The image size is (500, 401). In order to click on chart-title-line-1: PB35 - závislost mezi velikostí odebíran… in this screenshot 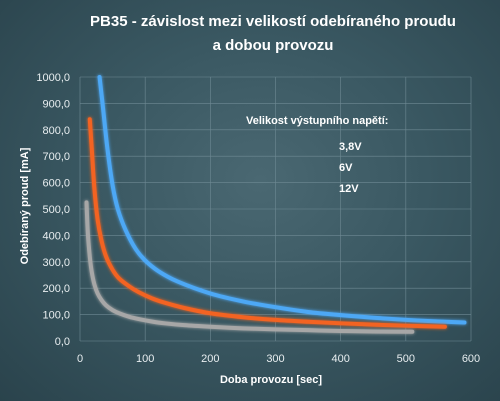, I will do `click(273, 21)`.